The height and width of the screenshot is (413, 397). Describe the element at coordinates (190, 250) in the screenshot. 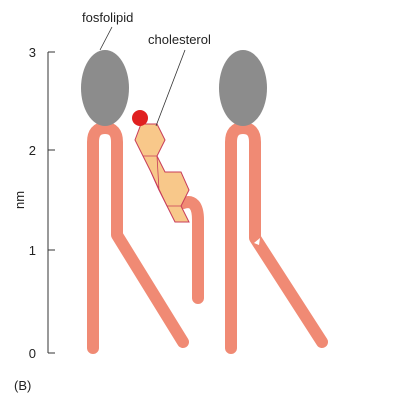

I see `cholesterol-tail` at that location.